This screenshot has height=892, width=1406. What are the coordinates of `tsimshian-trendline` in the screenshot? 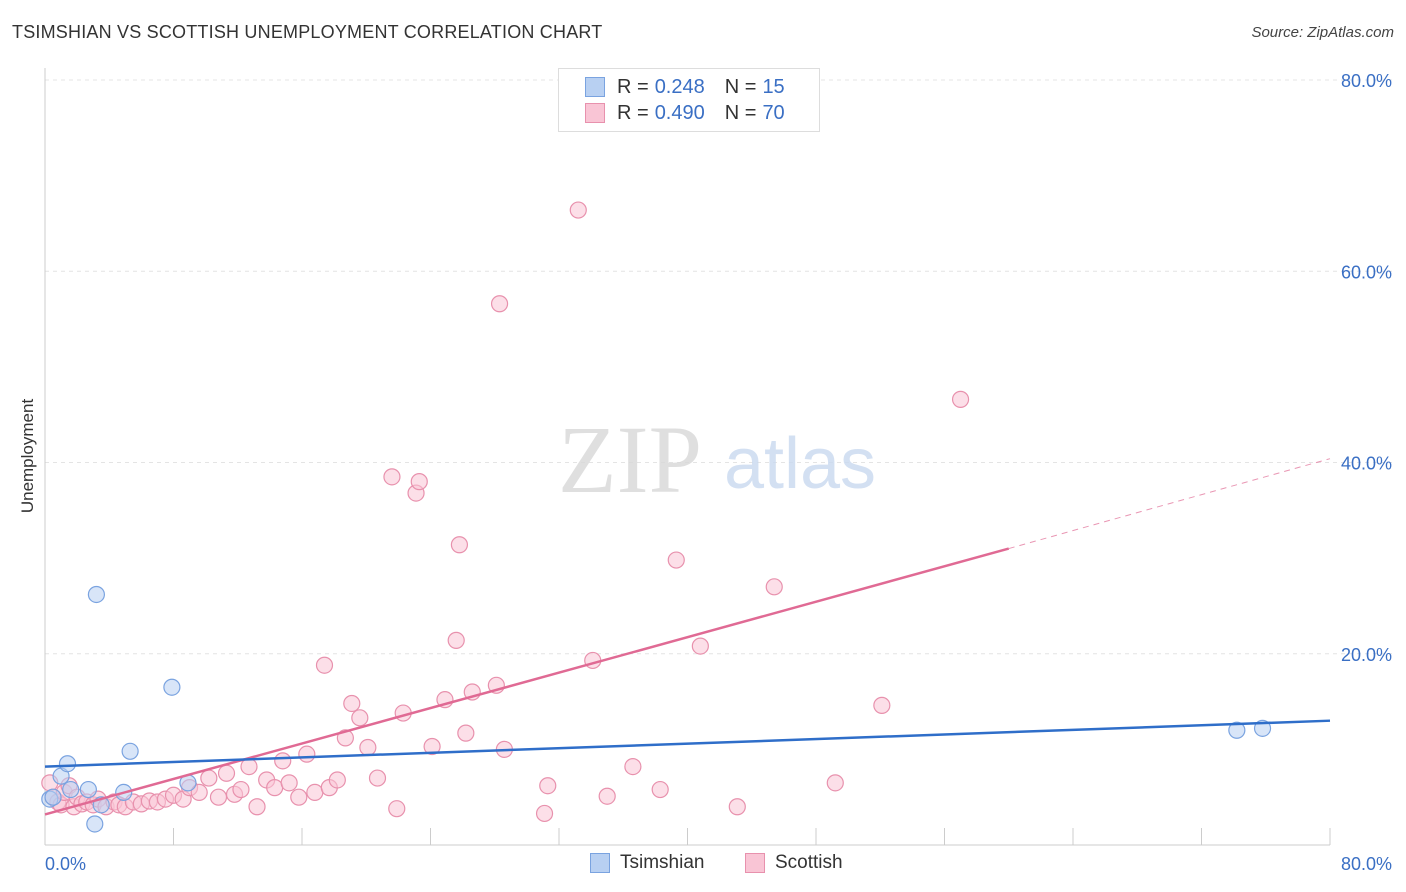 It's located at (687, 743).